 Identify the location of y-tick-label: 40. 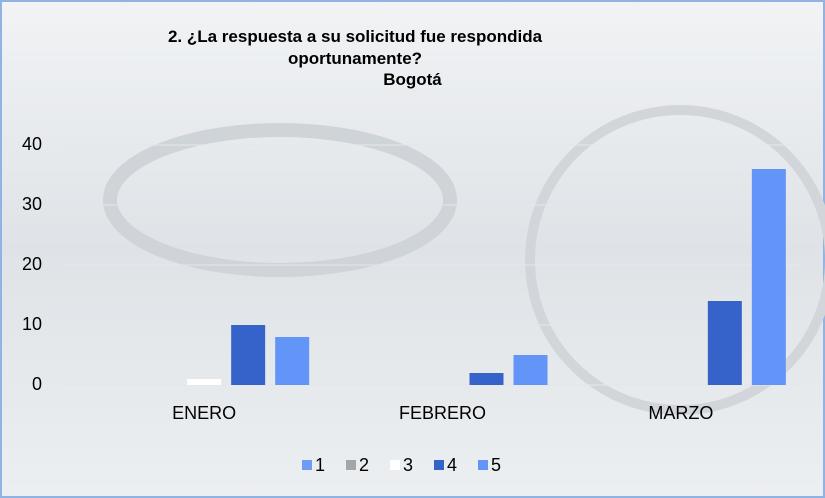
(32, 144).